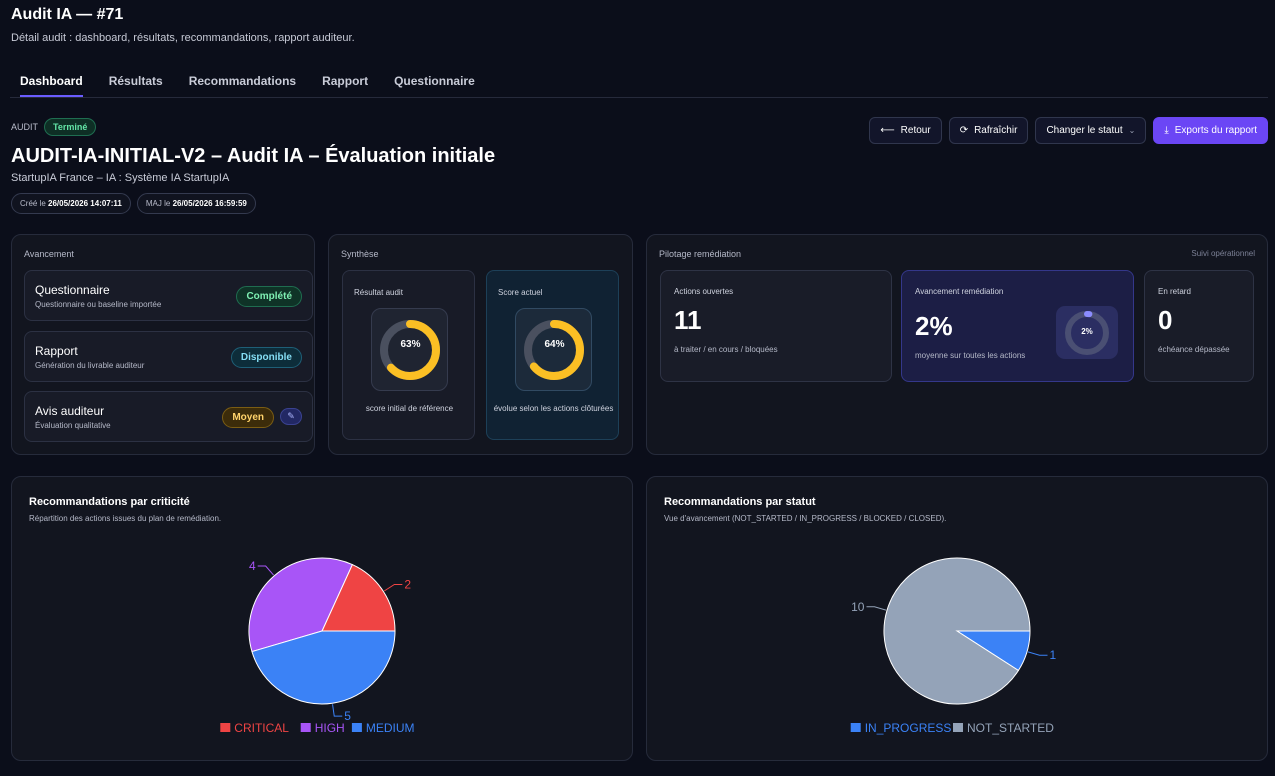 Image resolution: width=1275 pixels, height=776 pixels. What do you see at coordinates (858, 607) in the screenshot?
I see `pie-data-label-not_started: 10` at bounding box center [858, 607].